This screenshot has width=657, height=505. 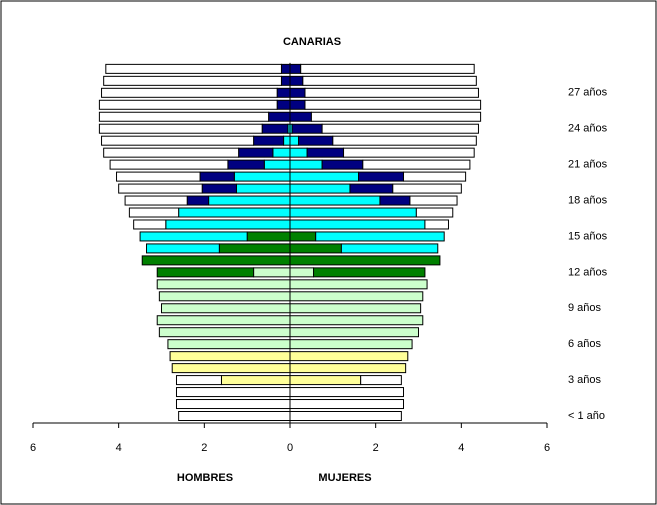 I want to click on left-label: HOMBRES, so click(x=205, y=478).